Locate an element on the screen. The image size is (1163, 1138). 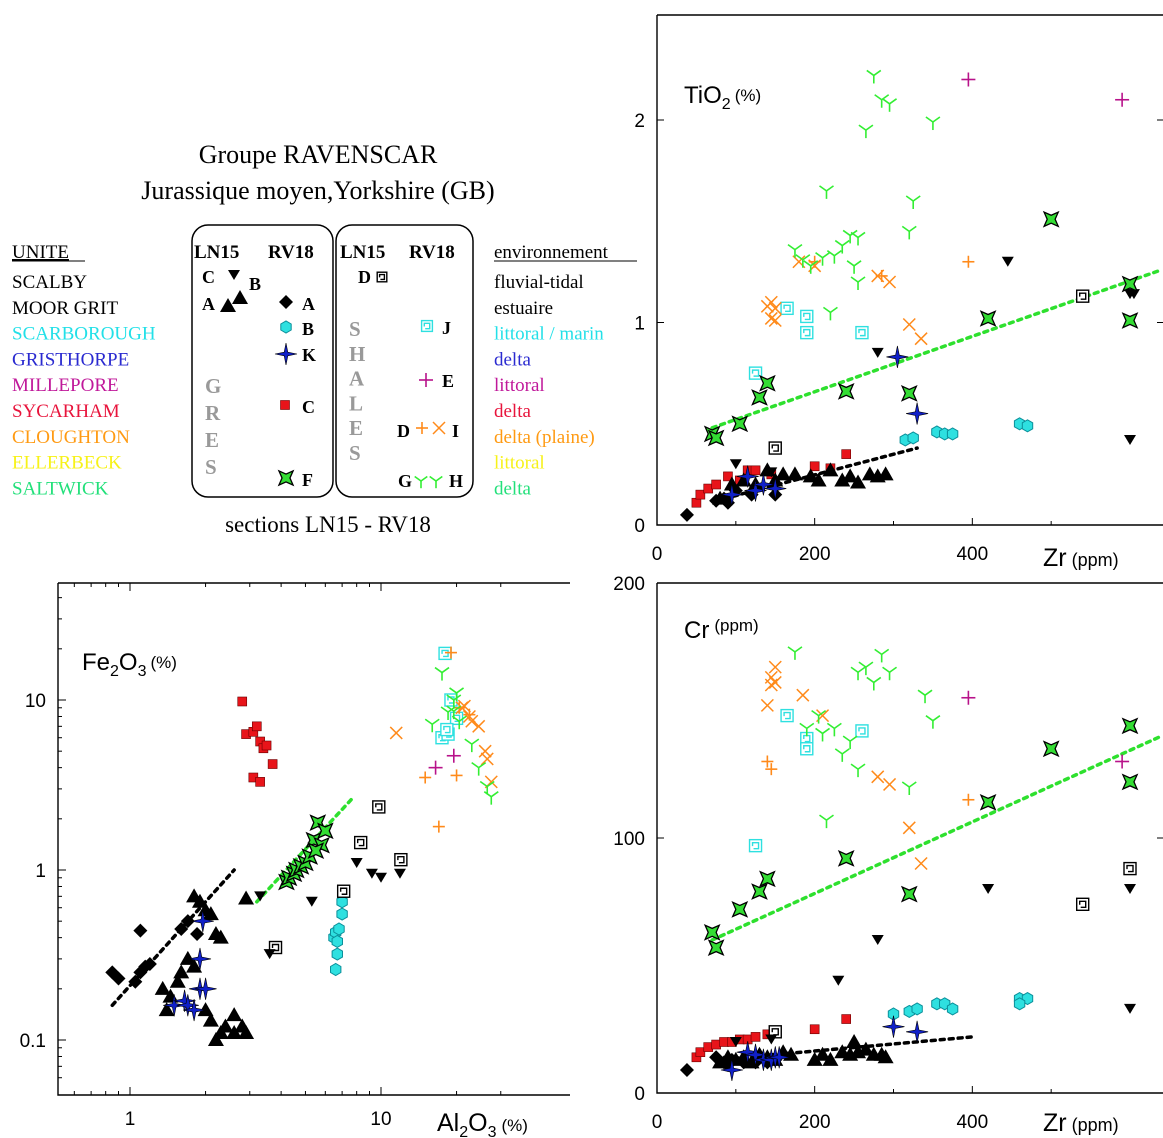
series-Bhex is located at coordinates (966, 432).